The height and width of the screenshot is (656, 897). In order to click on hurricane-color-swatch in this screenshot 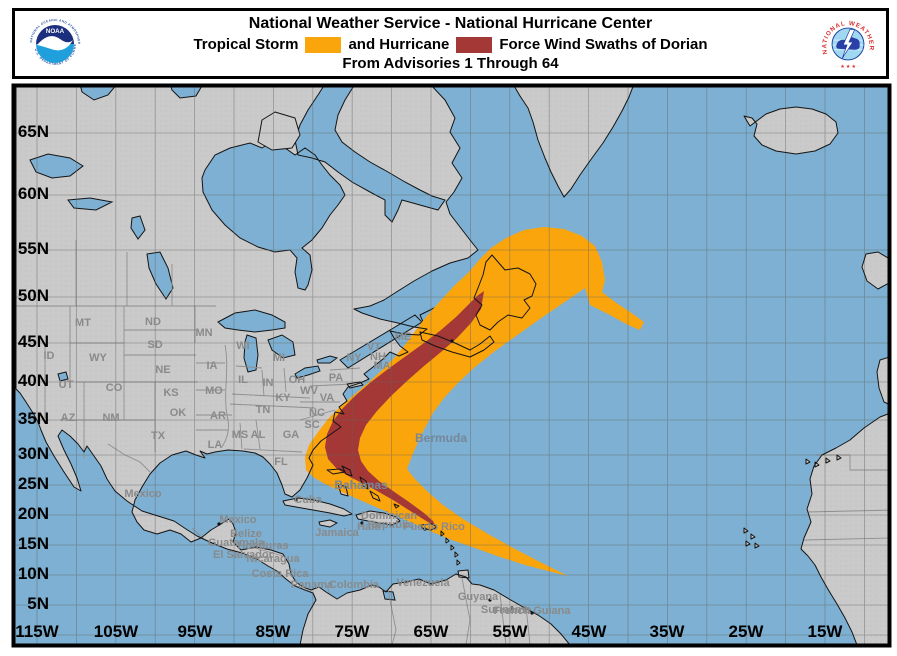, I will do `click(474, 44)`.